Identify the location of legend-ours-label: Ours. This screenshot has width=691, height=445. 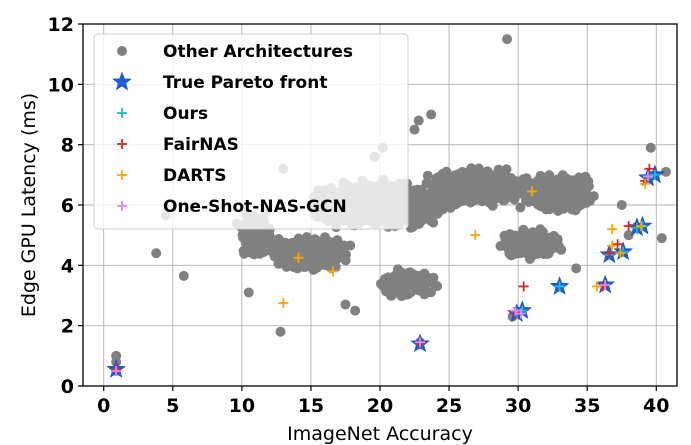
(185, 114).